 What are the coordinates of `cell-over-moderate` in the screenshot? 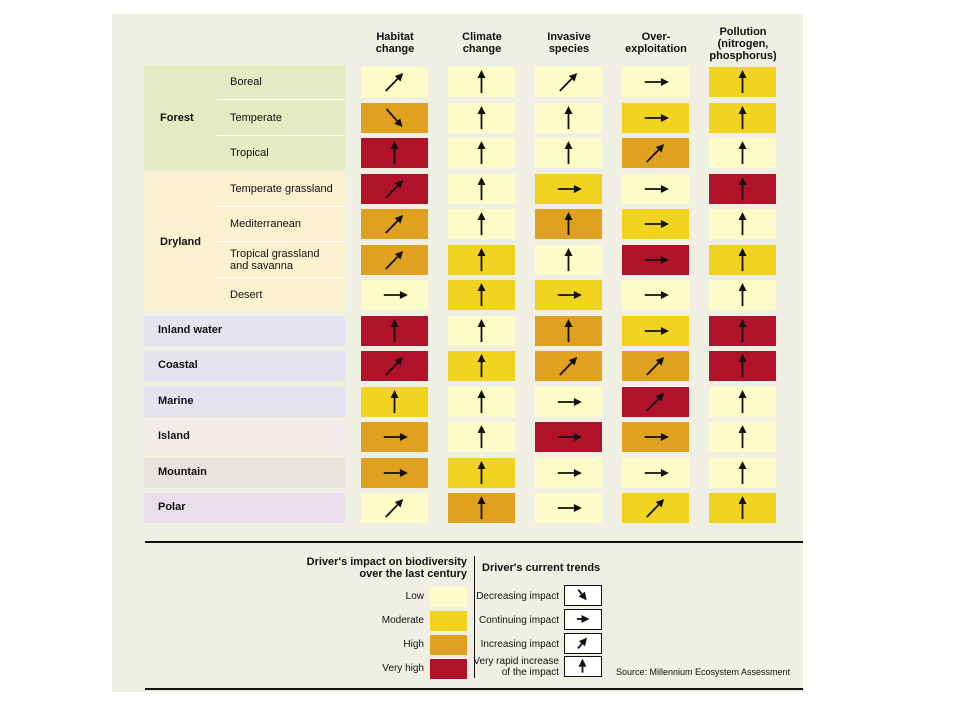 It's located at (655, 508).